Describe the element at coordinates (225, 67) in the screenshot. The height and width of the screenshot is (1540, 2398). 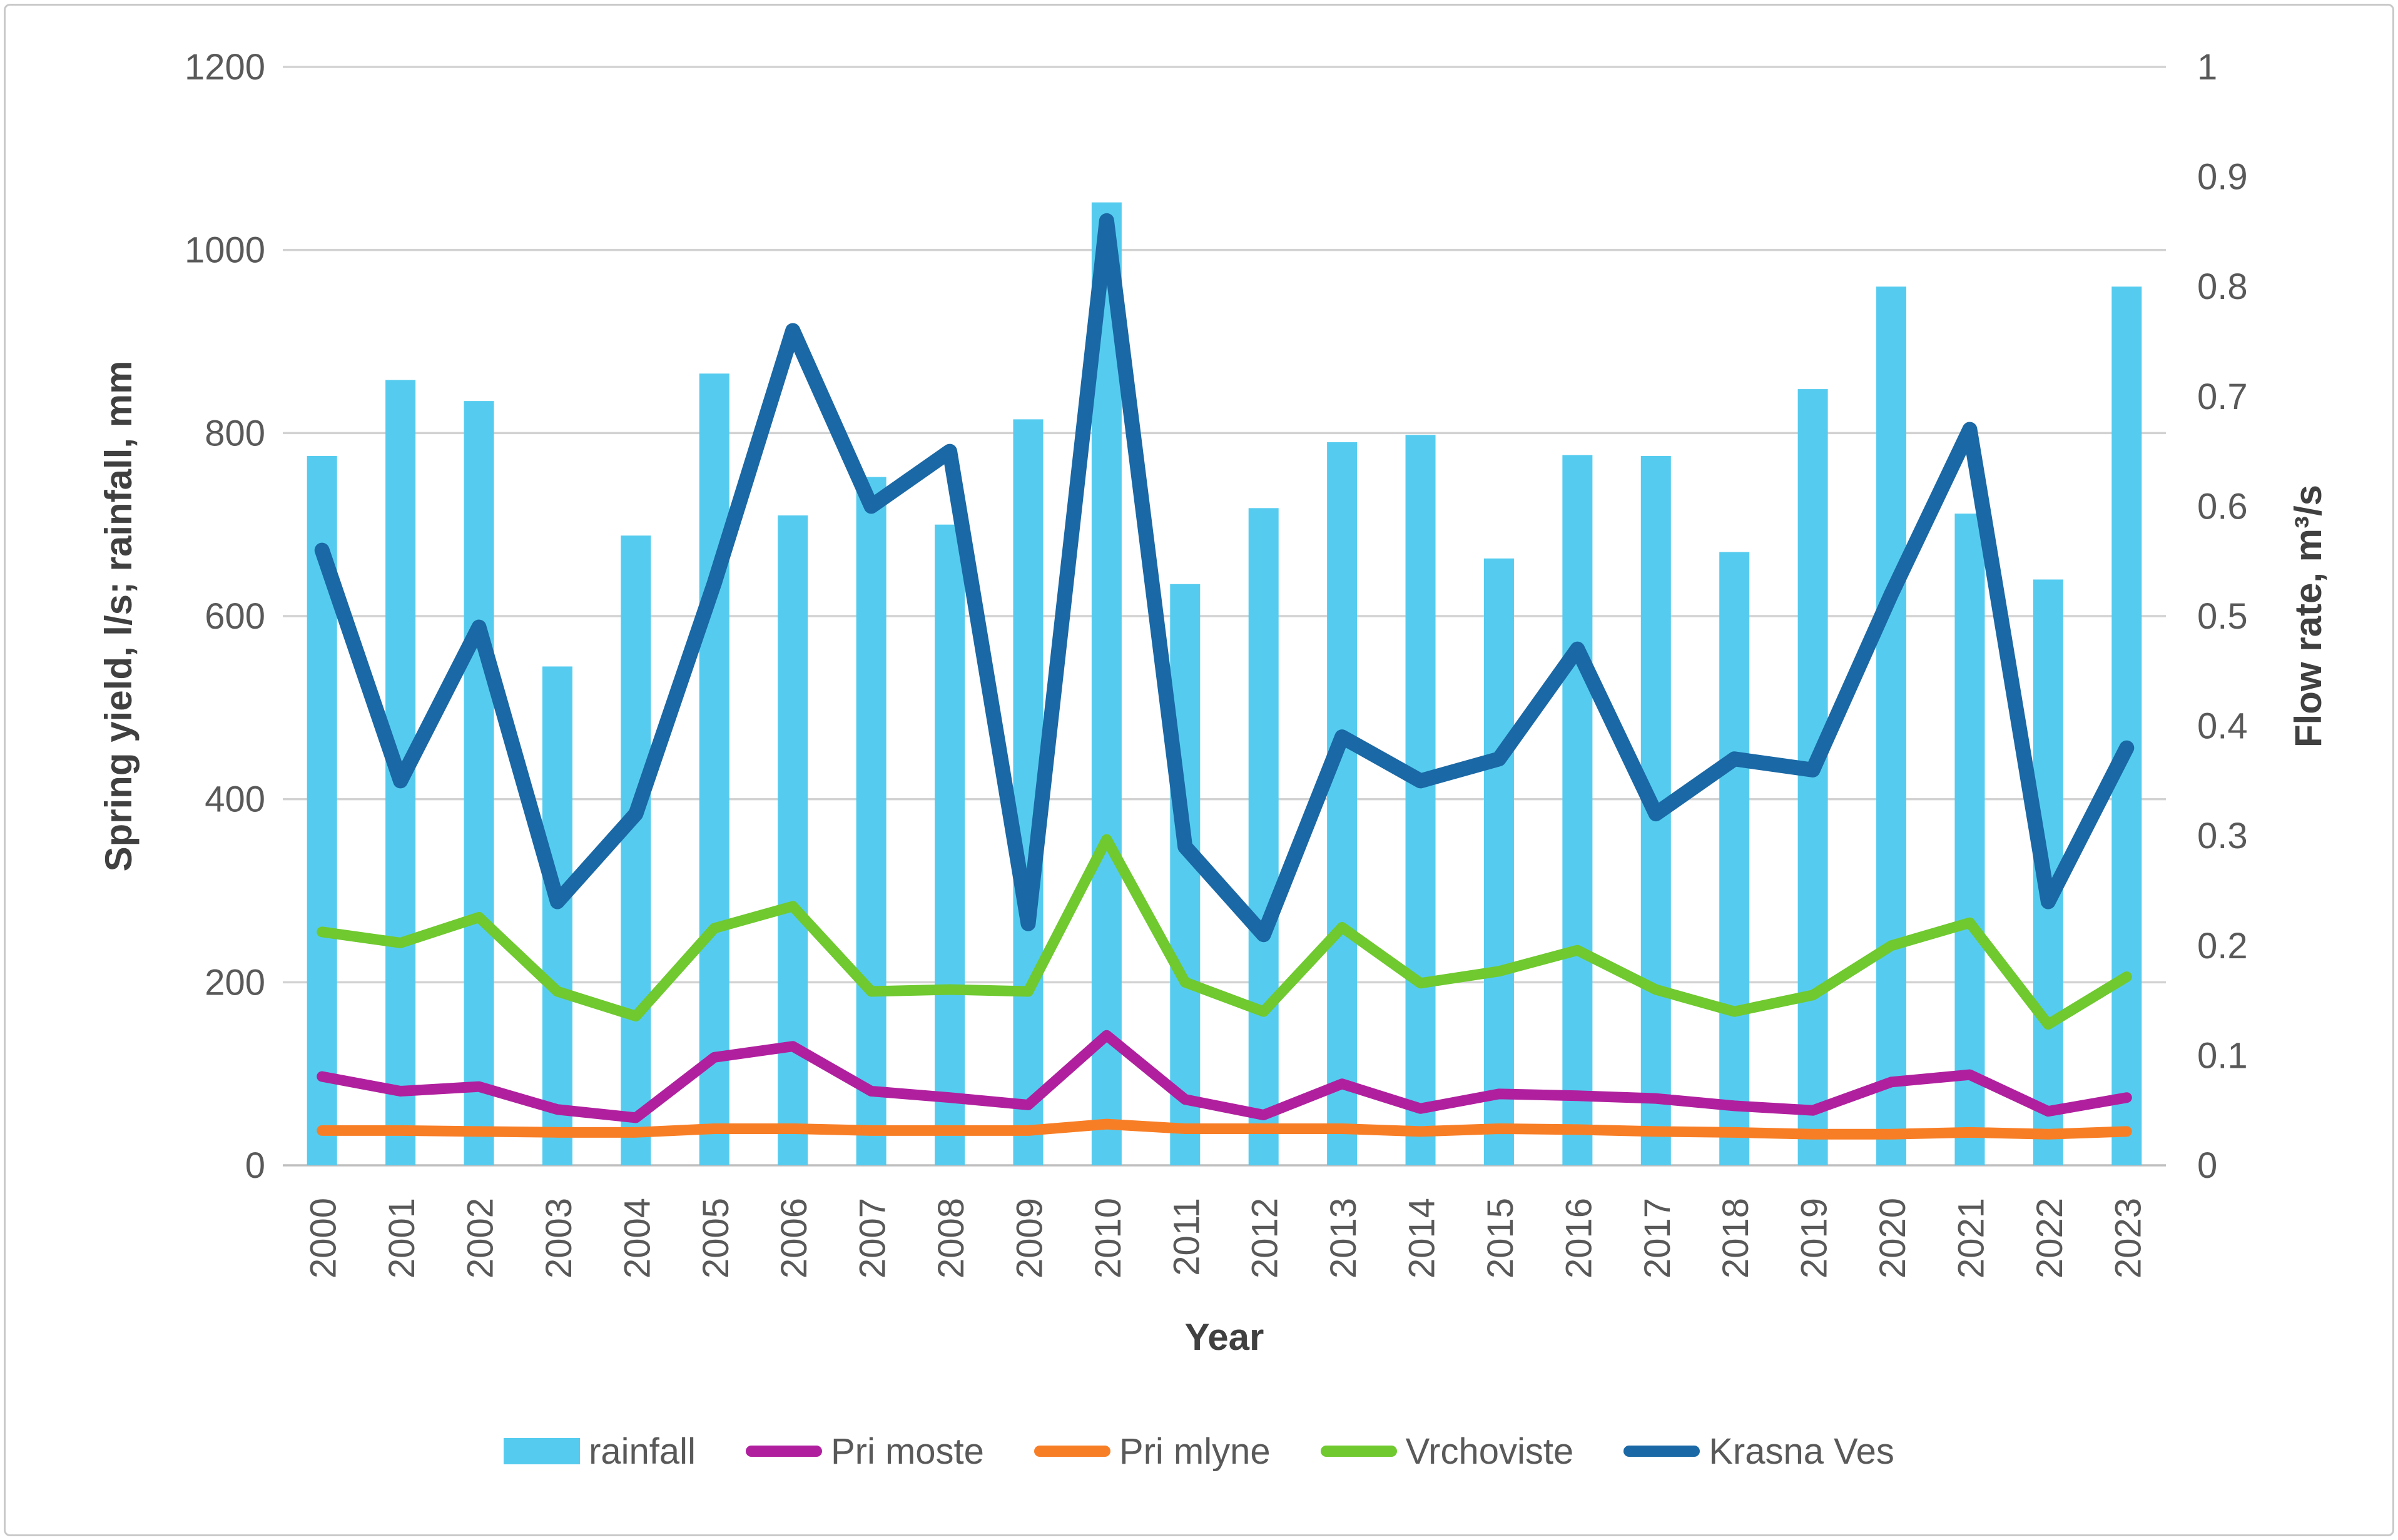
I see `left-axis-tick-label: 1200` at that location.